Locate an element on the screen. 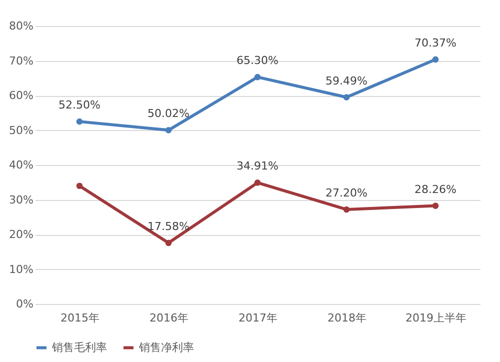 This screenshot has height=362, width=500. legend-label: 销售净利率 is located at coordinates (166, 347).